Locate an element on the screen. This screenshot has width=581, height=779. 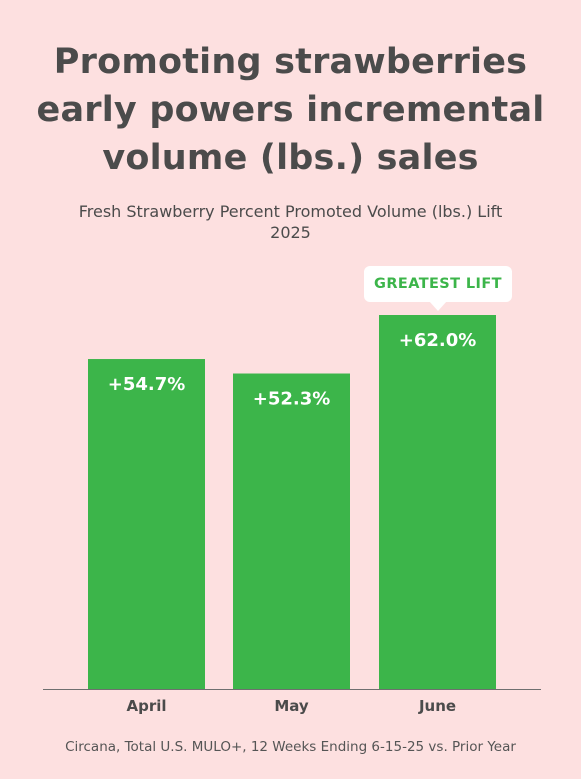
title-line-3: volume (lbs.) sales is located at coordinates (290, 158).